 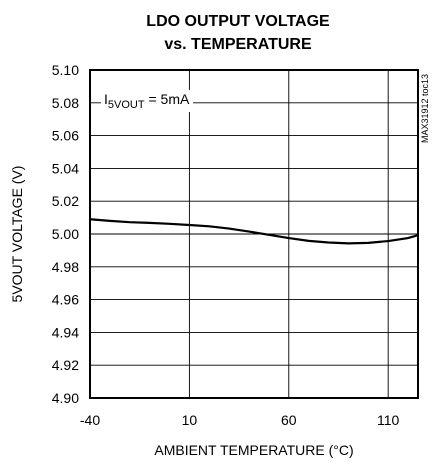 I want to click on series-line, so click(x=254, y=231).